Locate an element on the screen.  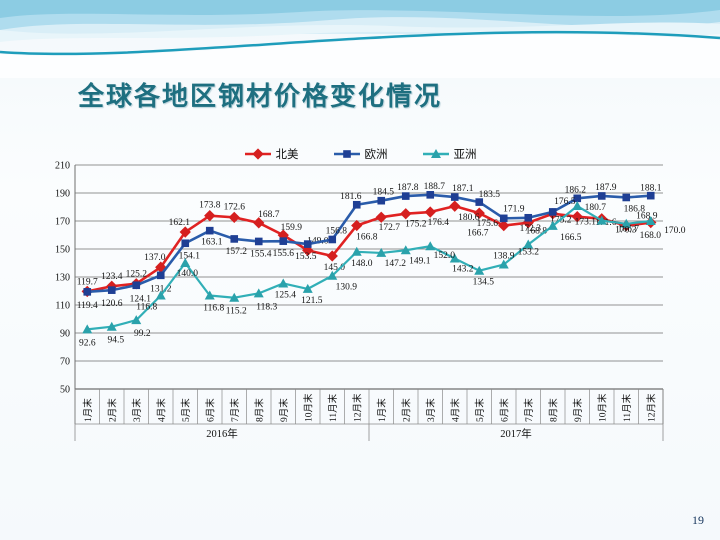
svg-text: 181.6 is located at coordinates (351, 197).